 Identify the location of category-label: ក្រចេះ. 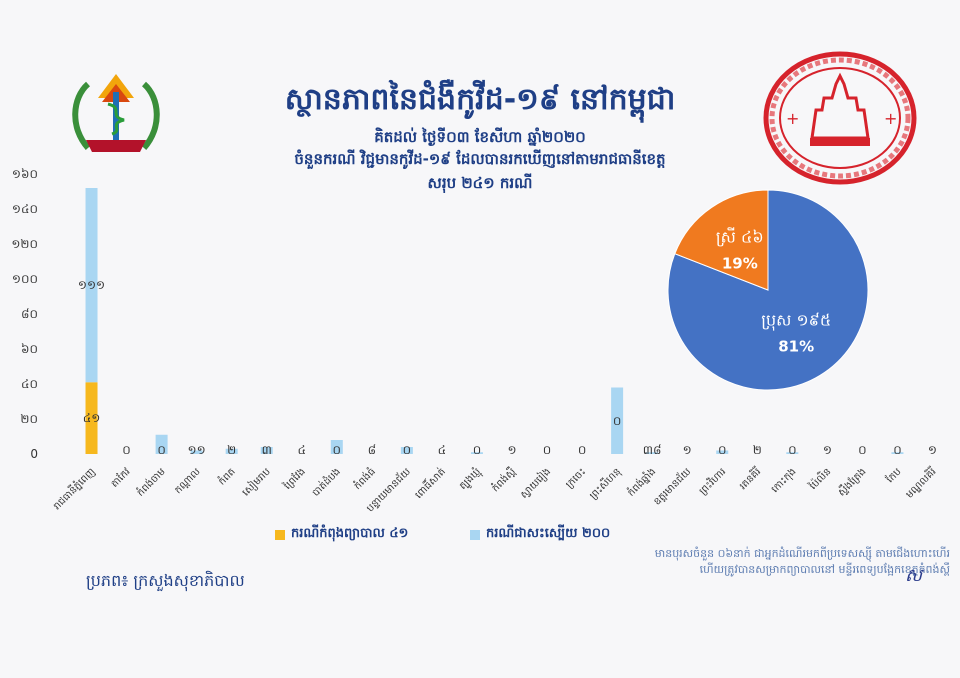
(576, 478).